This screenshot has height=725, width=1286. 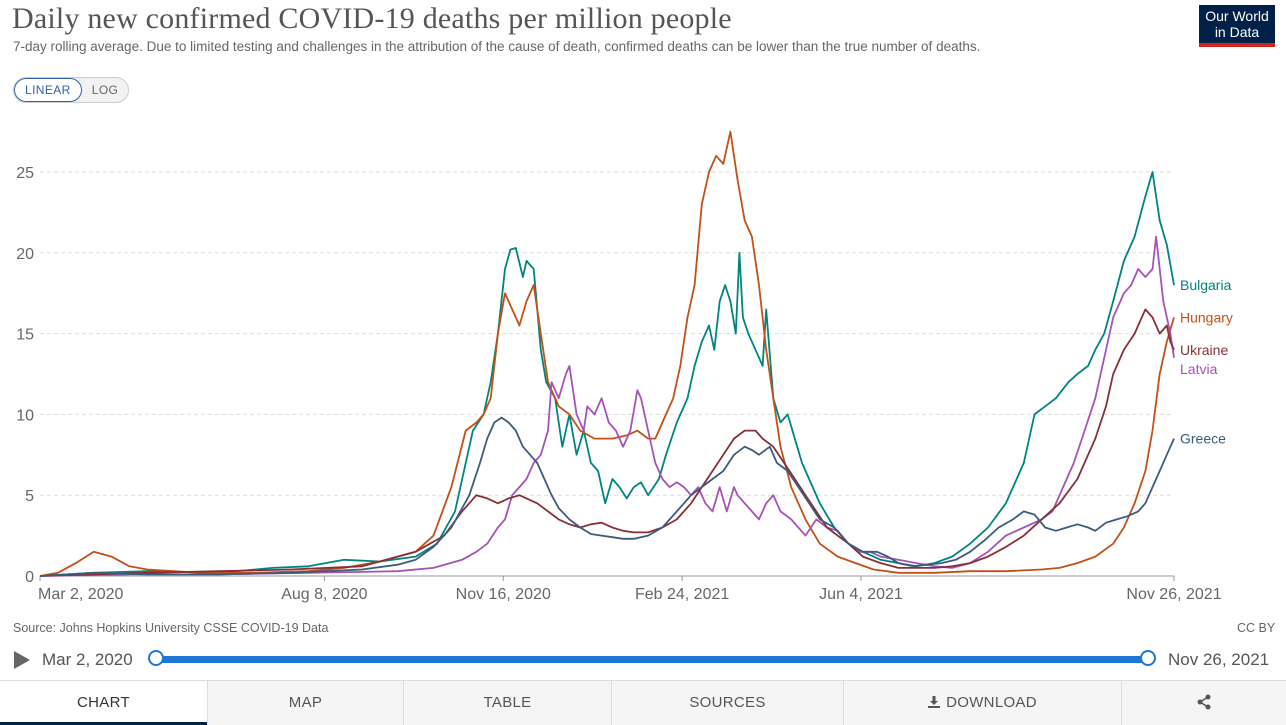 What do you see at coordinates (682, 594) in the screenshot?
I see `x-tick-label: Feb 24, 2021` at bounding box center [682, 594].